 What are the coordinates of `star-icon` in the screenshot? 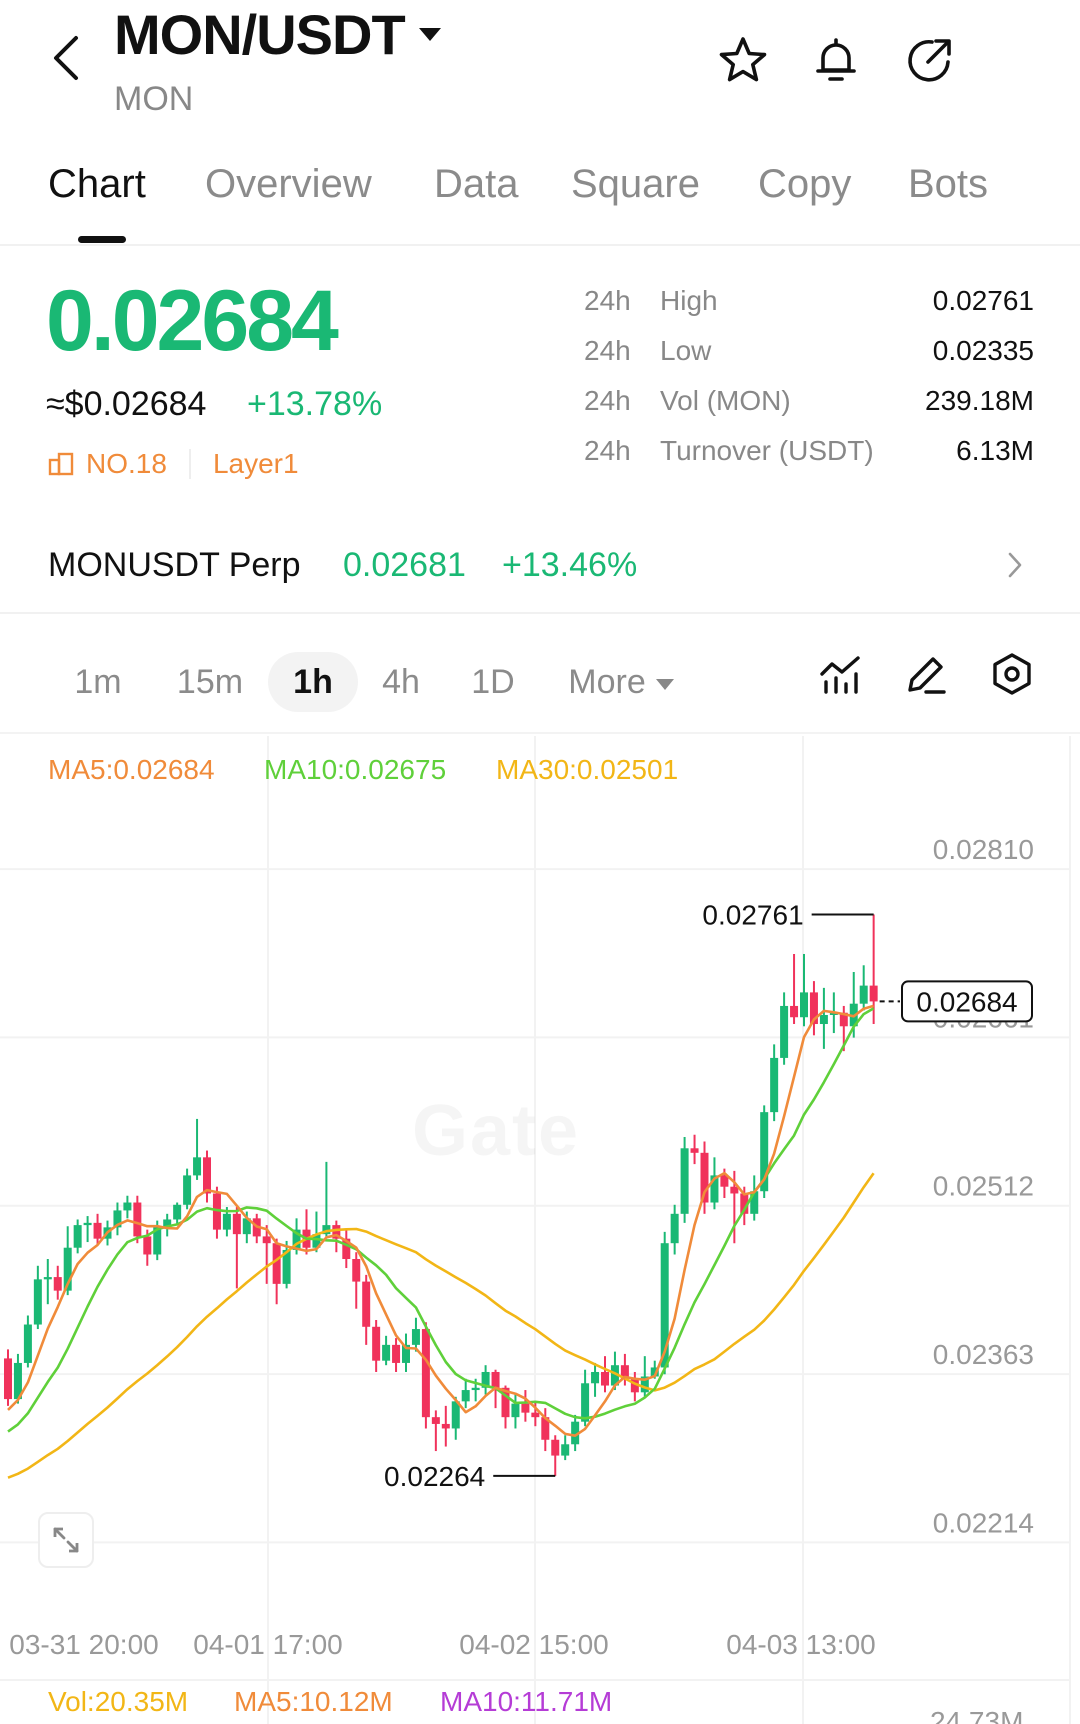 It's located at (743, 59).